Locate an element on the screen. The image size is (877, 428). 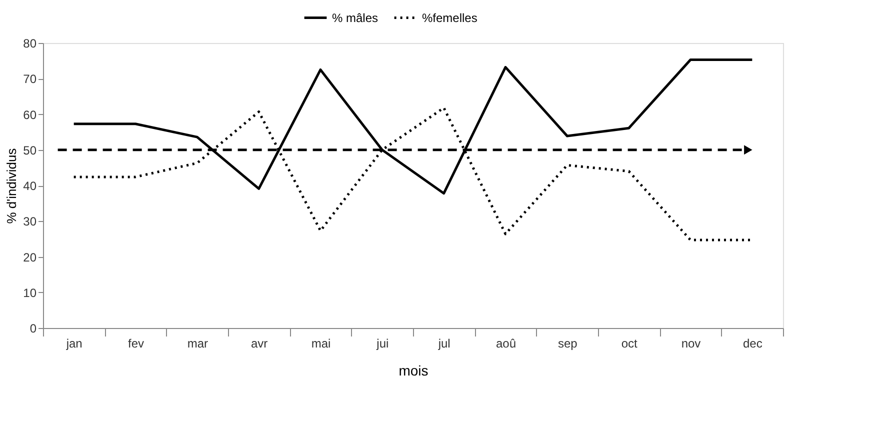
y-tick-label: 80 is located at coordinates (30, 43).